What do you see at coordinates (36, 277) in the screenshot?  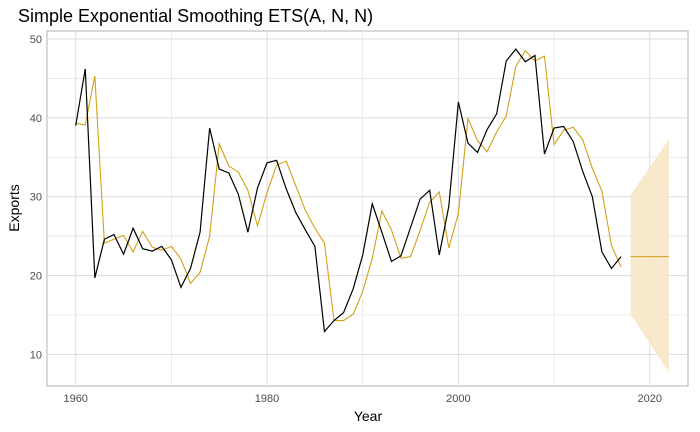 I see `y-tick-label: 20` at bounding box center [36, 277].